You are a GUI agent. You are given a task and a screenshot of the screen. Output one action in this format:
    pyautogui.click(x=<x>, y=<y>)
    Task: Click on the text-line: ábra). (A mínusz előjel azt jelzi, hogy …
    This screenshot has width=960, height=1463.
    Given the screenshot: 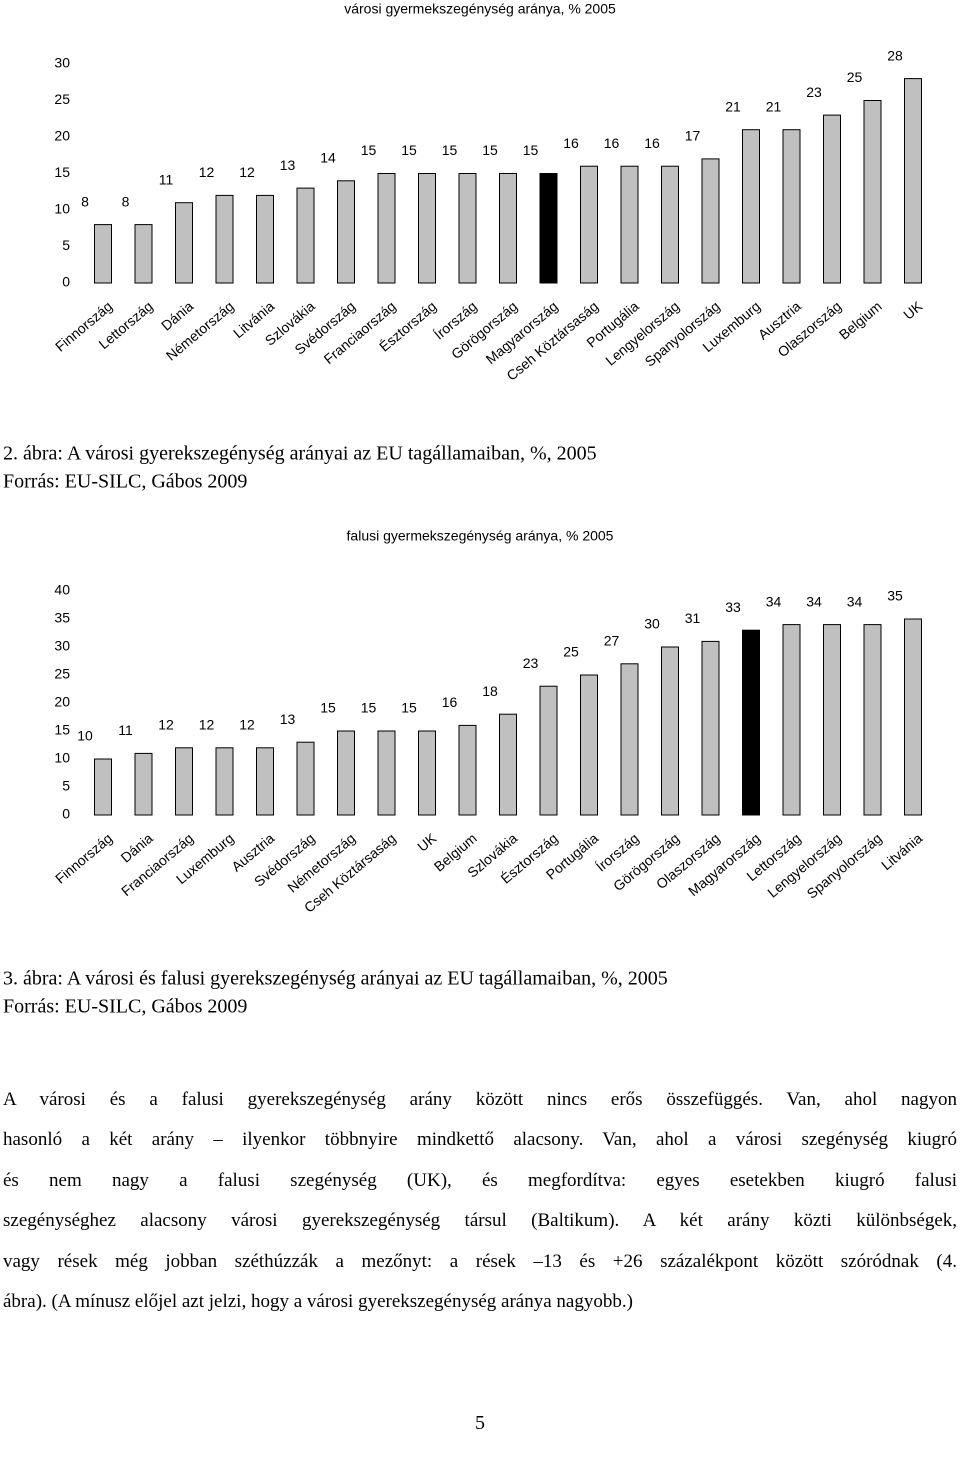 What is the action you would take?
    pyautogui.click(x=318, y=1302)
    